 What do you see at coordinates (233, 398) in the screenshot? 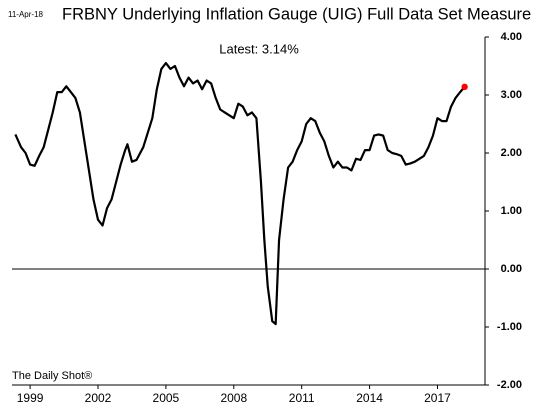
I see `x-tick-label: 2008` at bounding box center [233, 398].